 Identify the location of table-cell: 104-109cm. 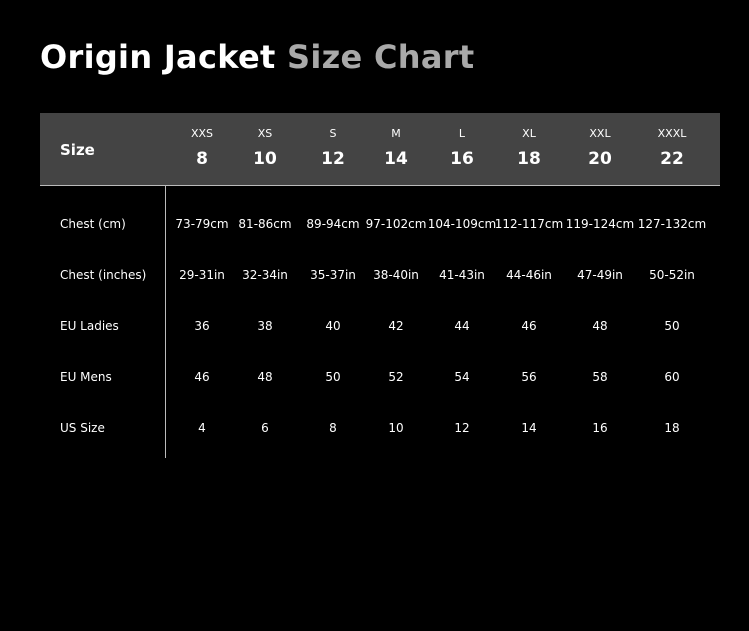
(462, 224).